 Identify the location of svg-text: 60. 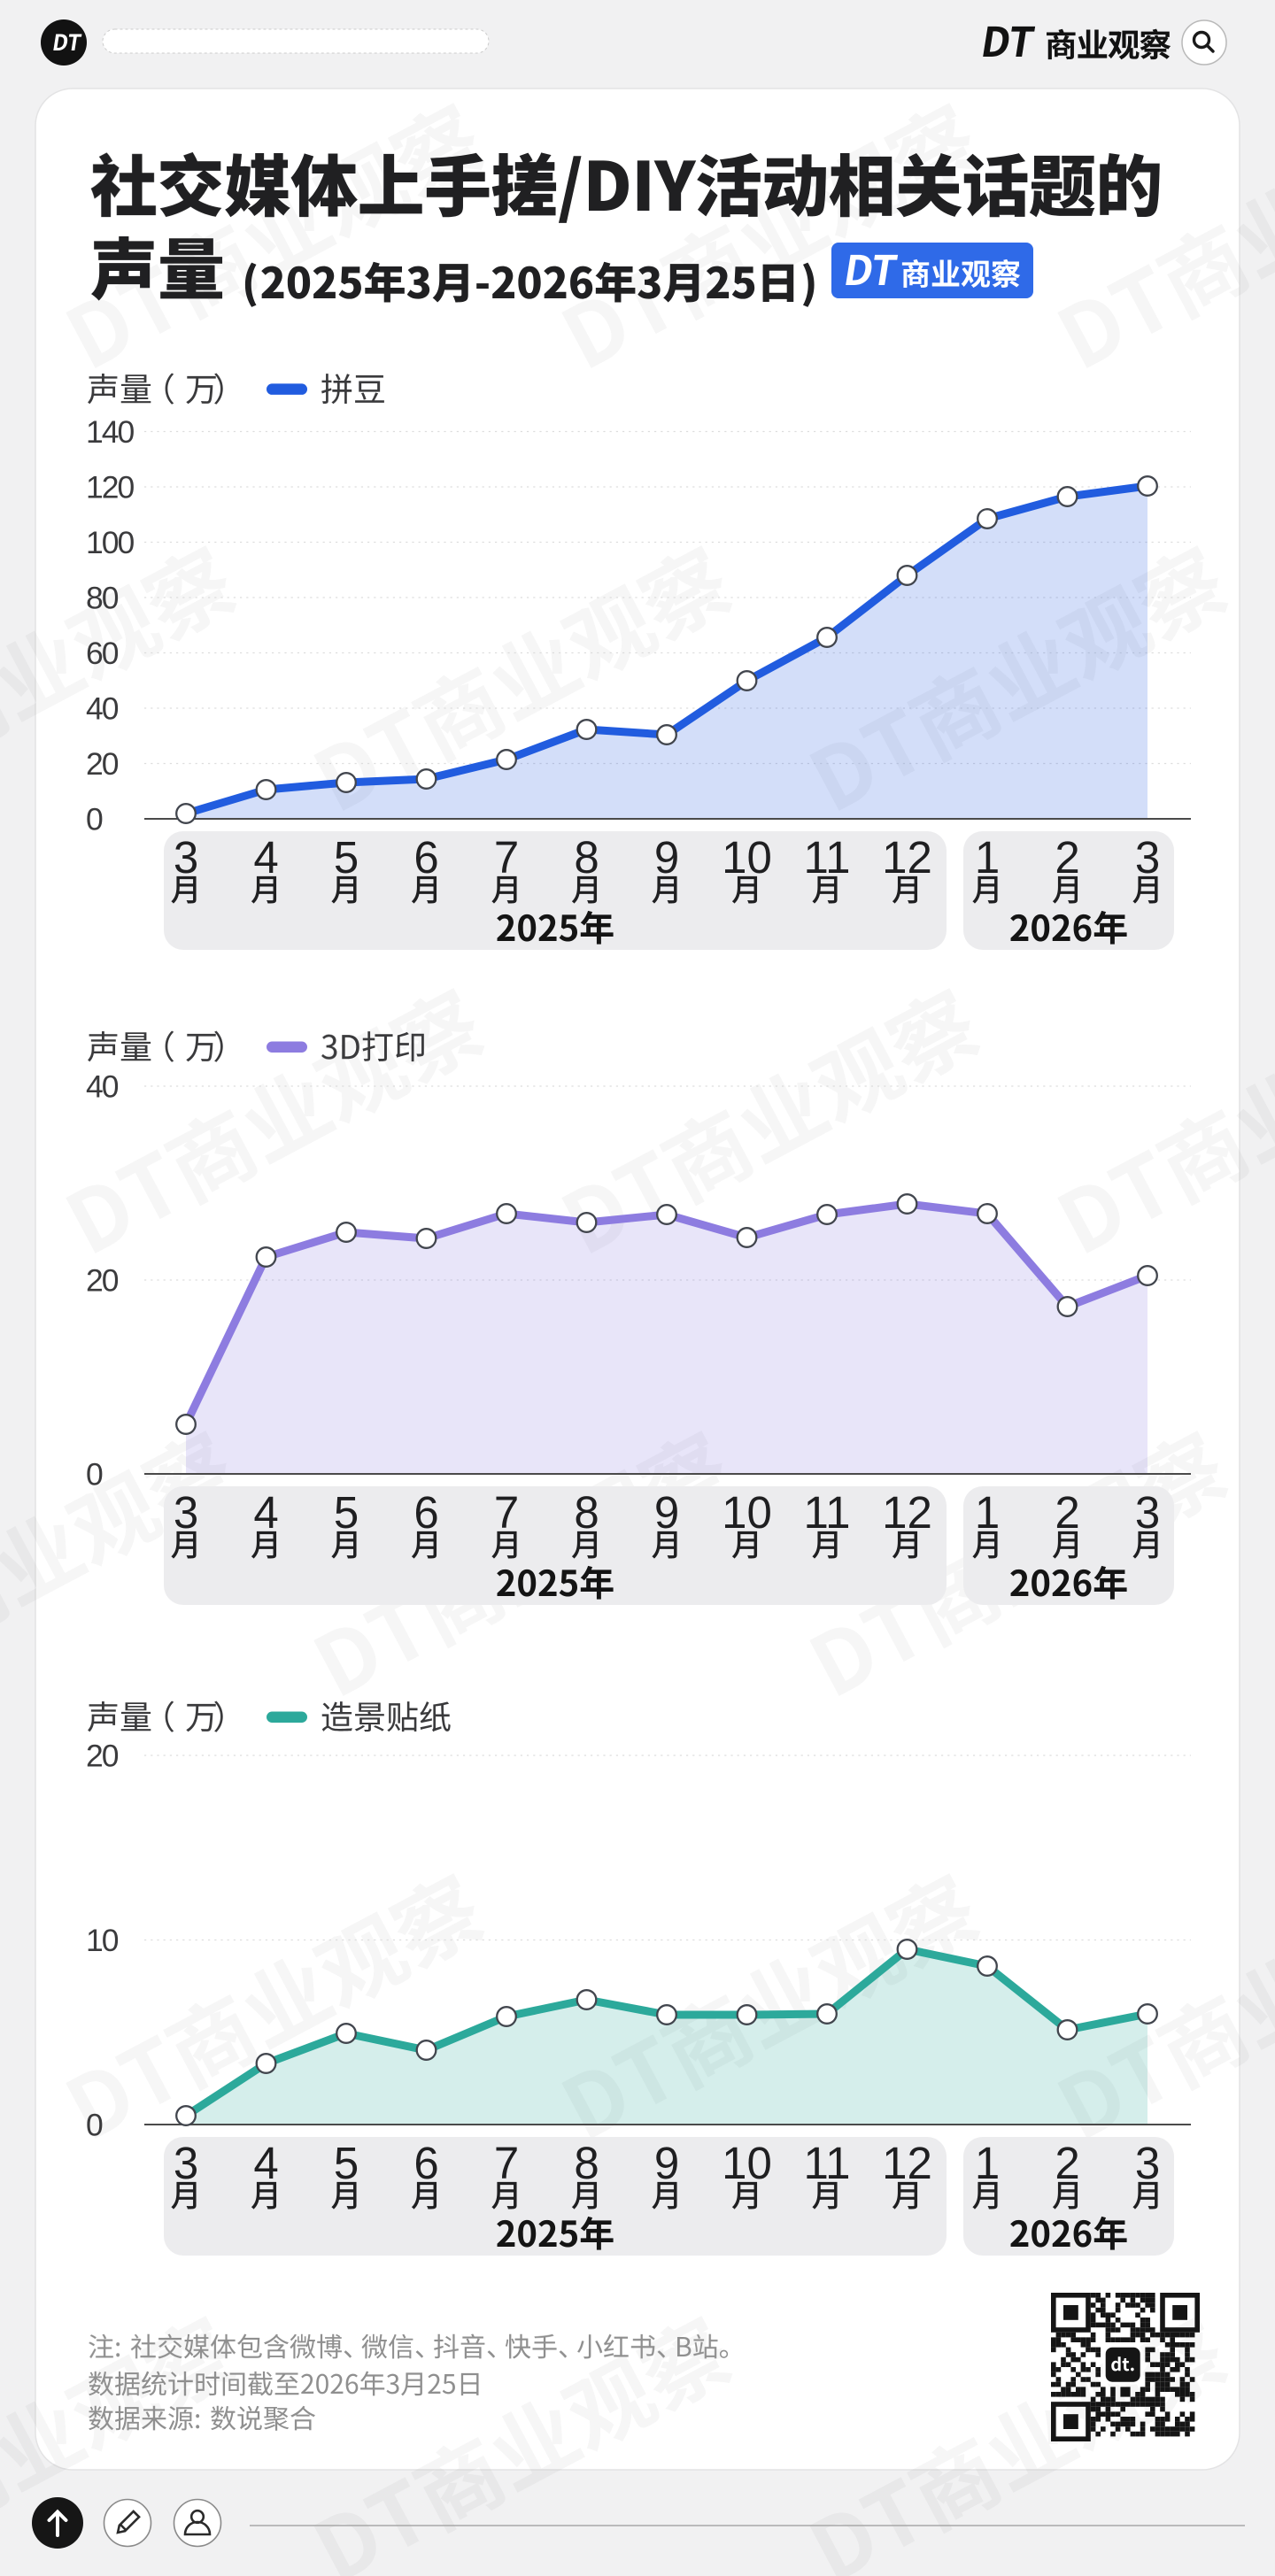
(102, 653).